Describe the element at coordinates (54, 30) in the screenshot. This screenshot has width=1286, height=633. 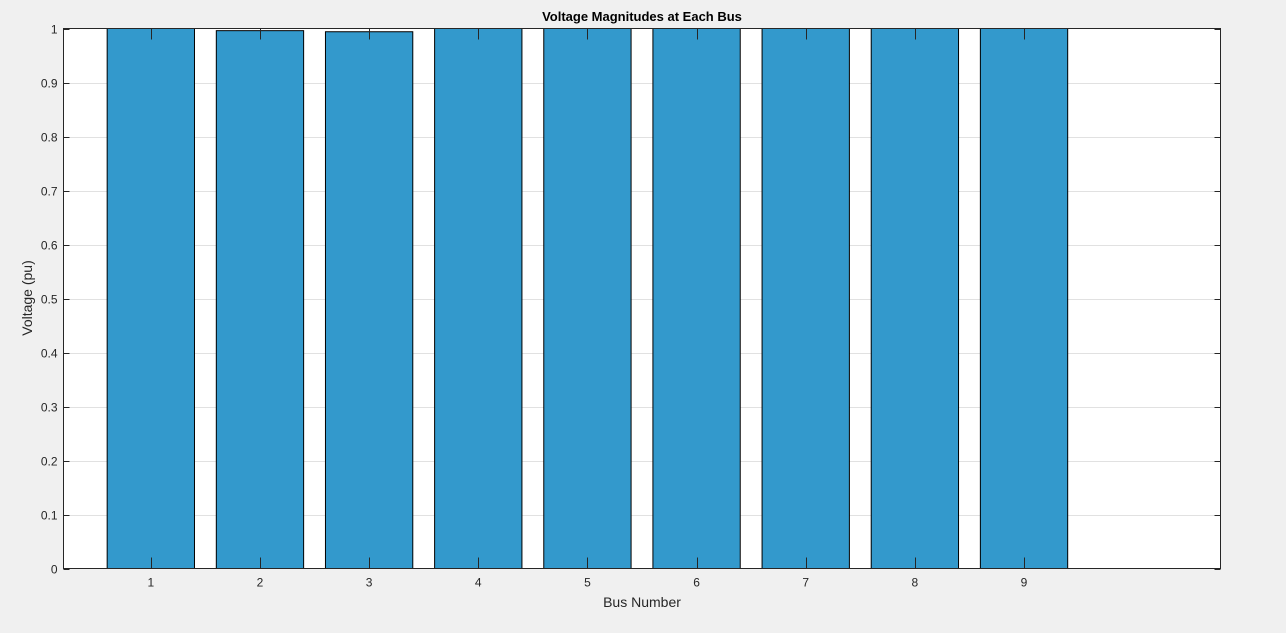
I see `y-tick-label: 1` at that location.